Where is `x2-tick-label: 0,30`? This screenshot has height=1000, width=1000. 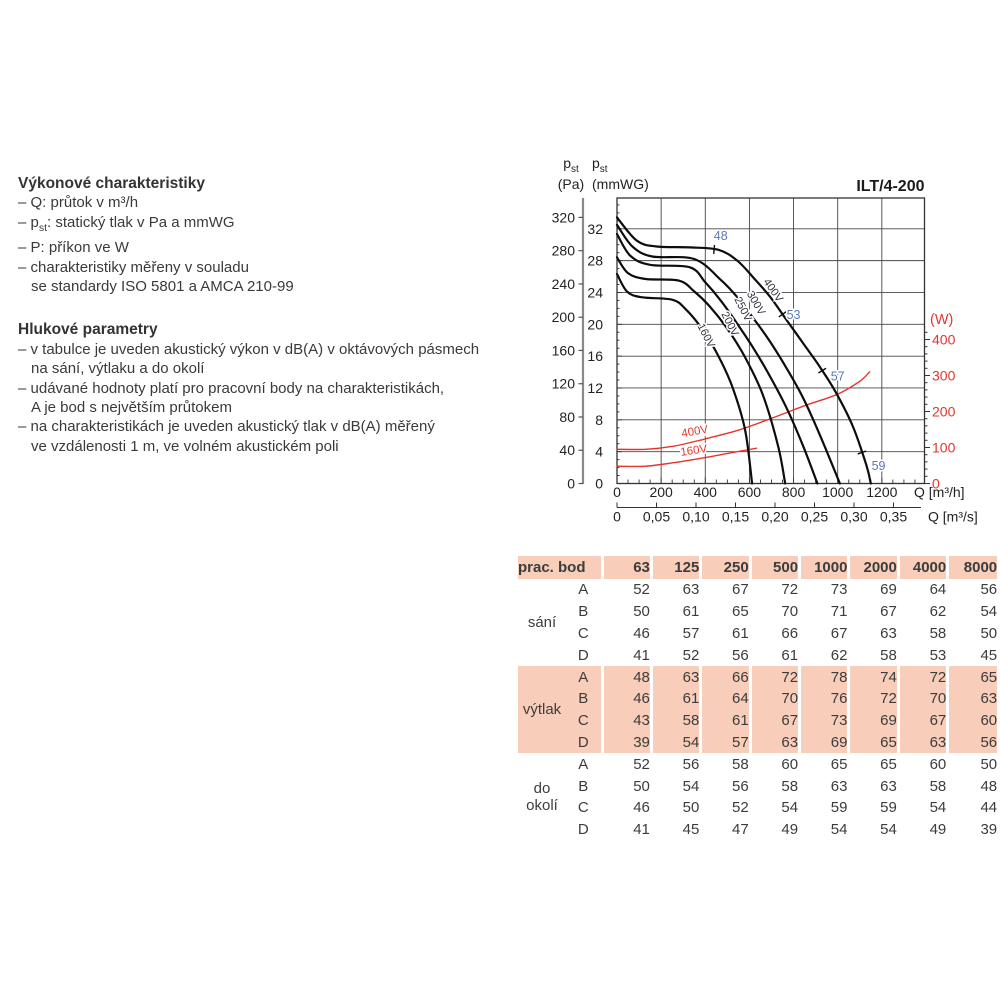
x2-tick-label: 0,30 is located at coordinates (853, 517).